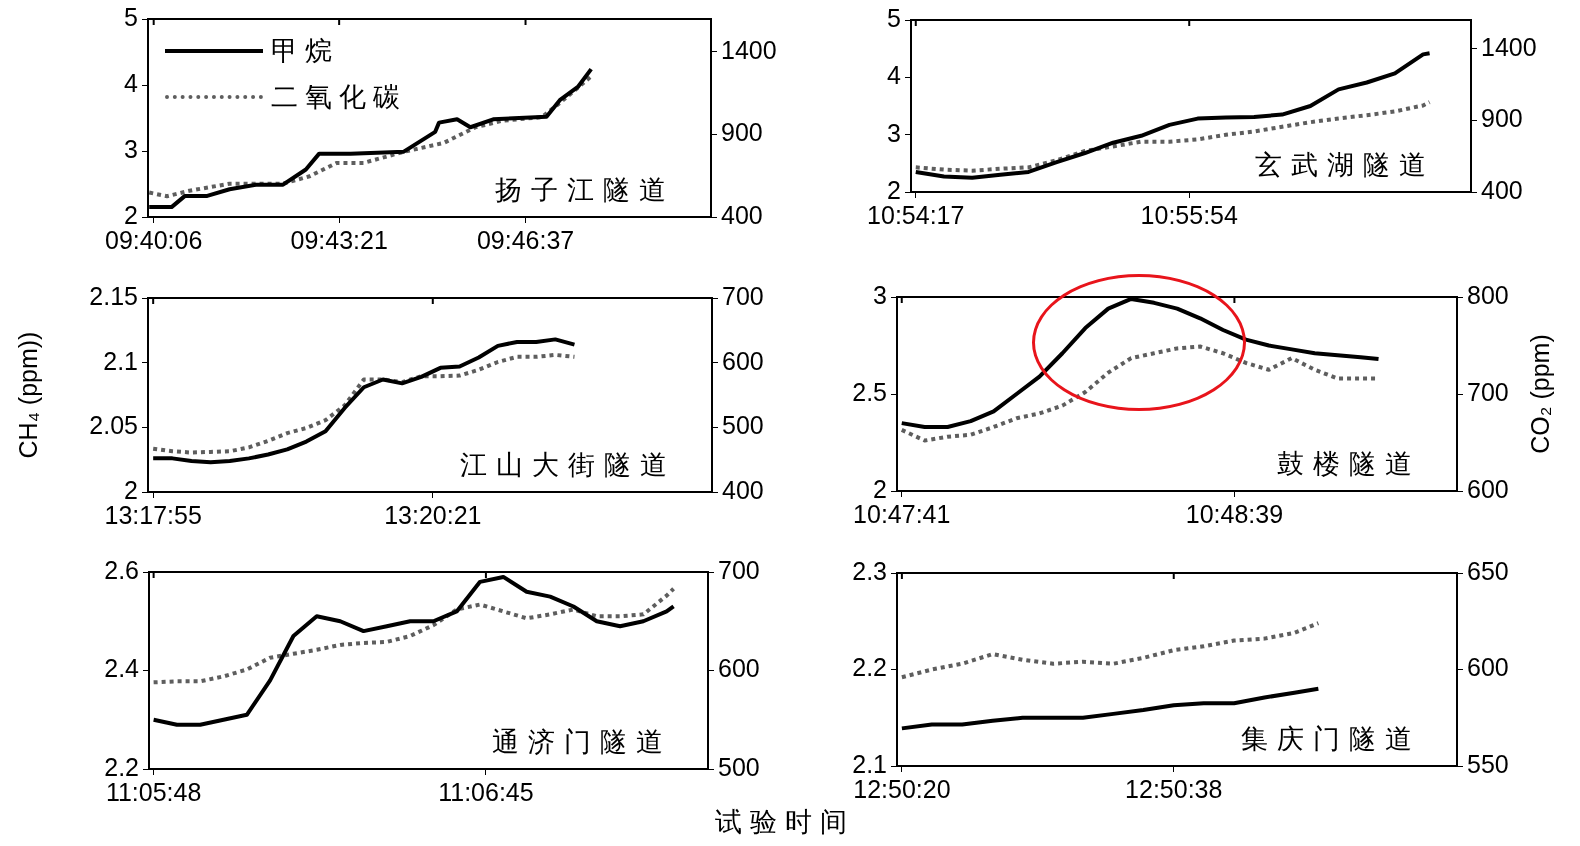 Image resolution: width=1580 pixels, height=846 pixels. I want to click on annotation: 扬子江隧道, so click(585, 190).